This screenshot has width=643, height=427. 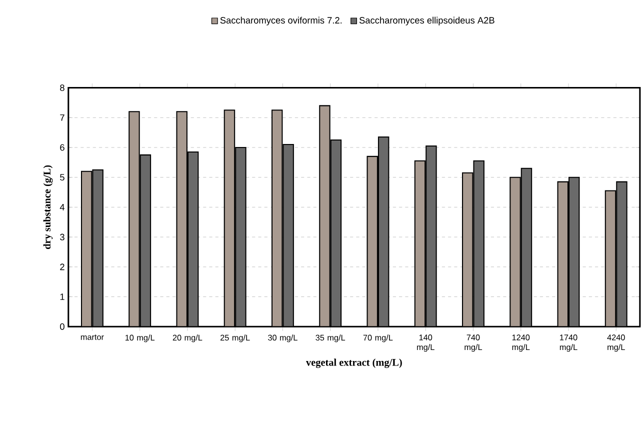 I want to click on x-tick-label: 25 mg/L, so click(x=235, y=338).